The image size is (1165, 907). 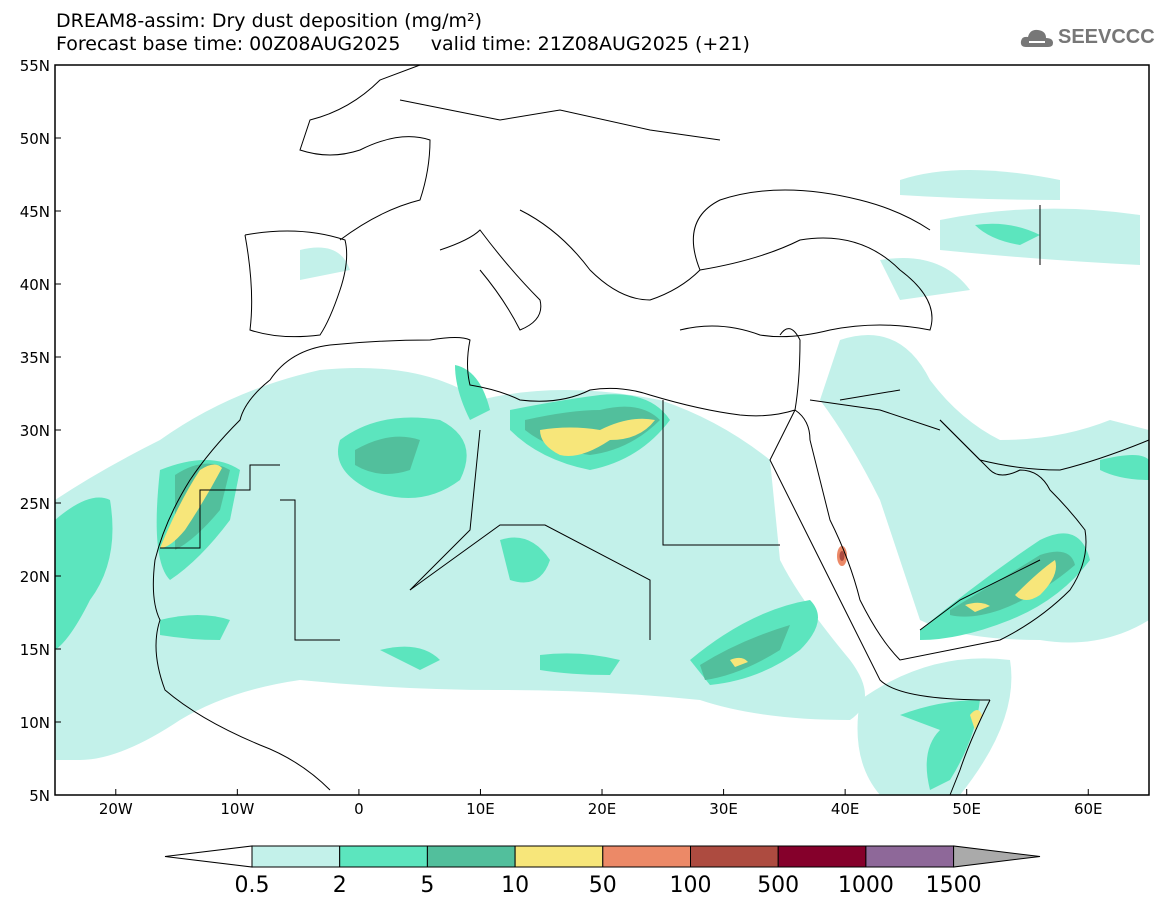 I want to click on lat-label: 35N, so click(x=35, y=358).